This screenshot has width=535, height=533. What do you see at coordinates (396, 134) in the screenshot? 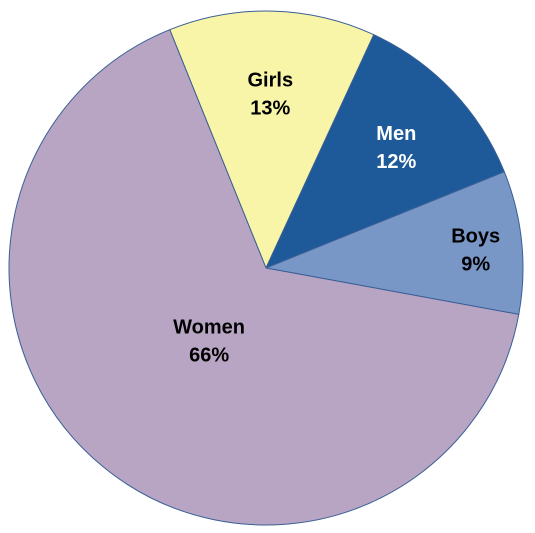
I see `slice-label-men: Men` at bounding box center [396, 134].